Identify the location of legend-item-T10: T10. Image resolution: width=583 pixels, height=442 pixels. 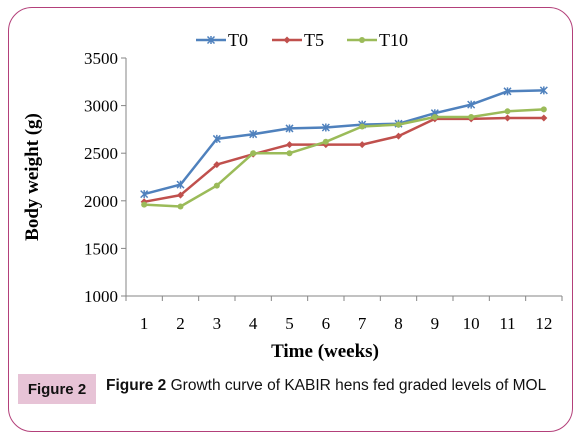
(377, 40).